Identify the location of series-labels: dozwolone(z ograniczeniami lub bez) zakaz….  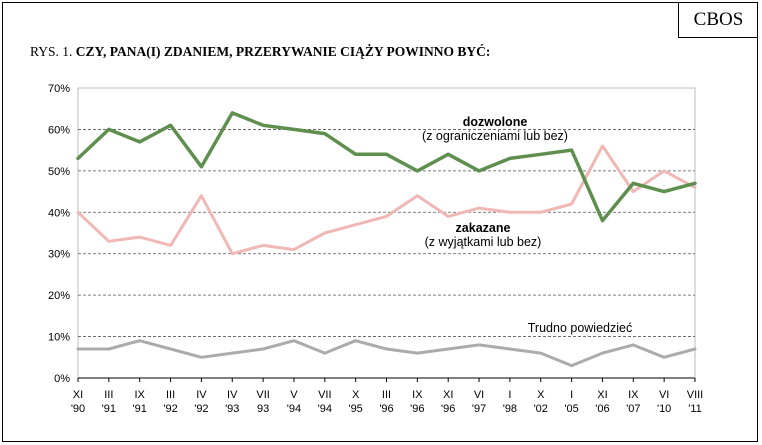
(527, 225).